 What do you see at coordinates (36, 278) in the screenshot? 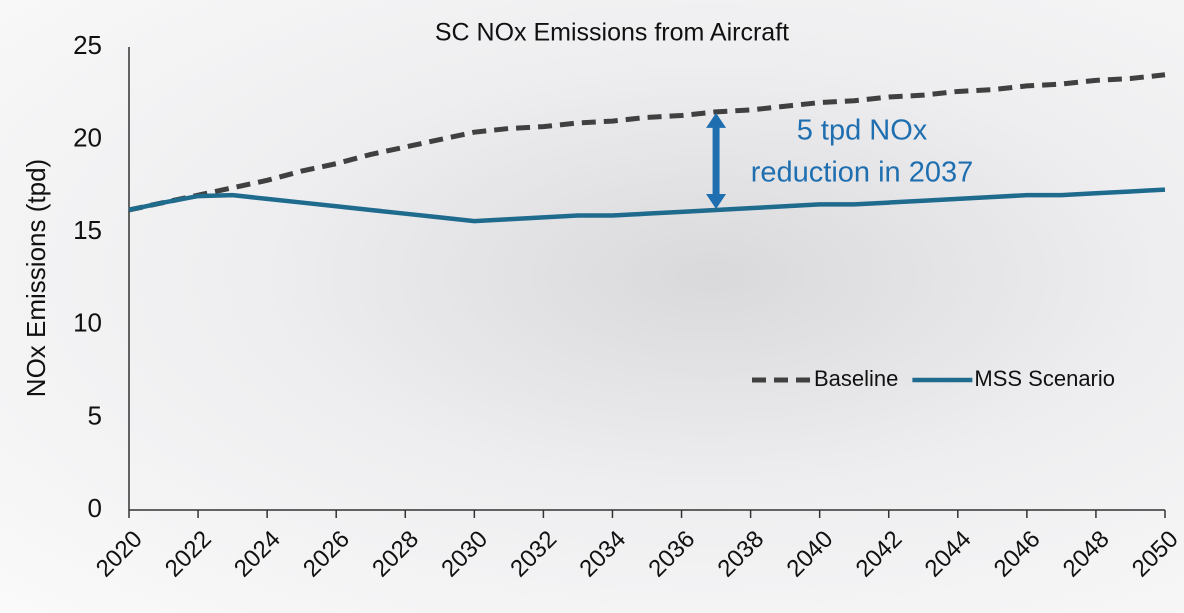
I see `y-axis-label: NOx Emissions (tpd)` at bounding box center [36, 278].